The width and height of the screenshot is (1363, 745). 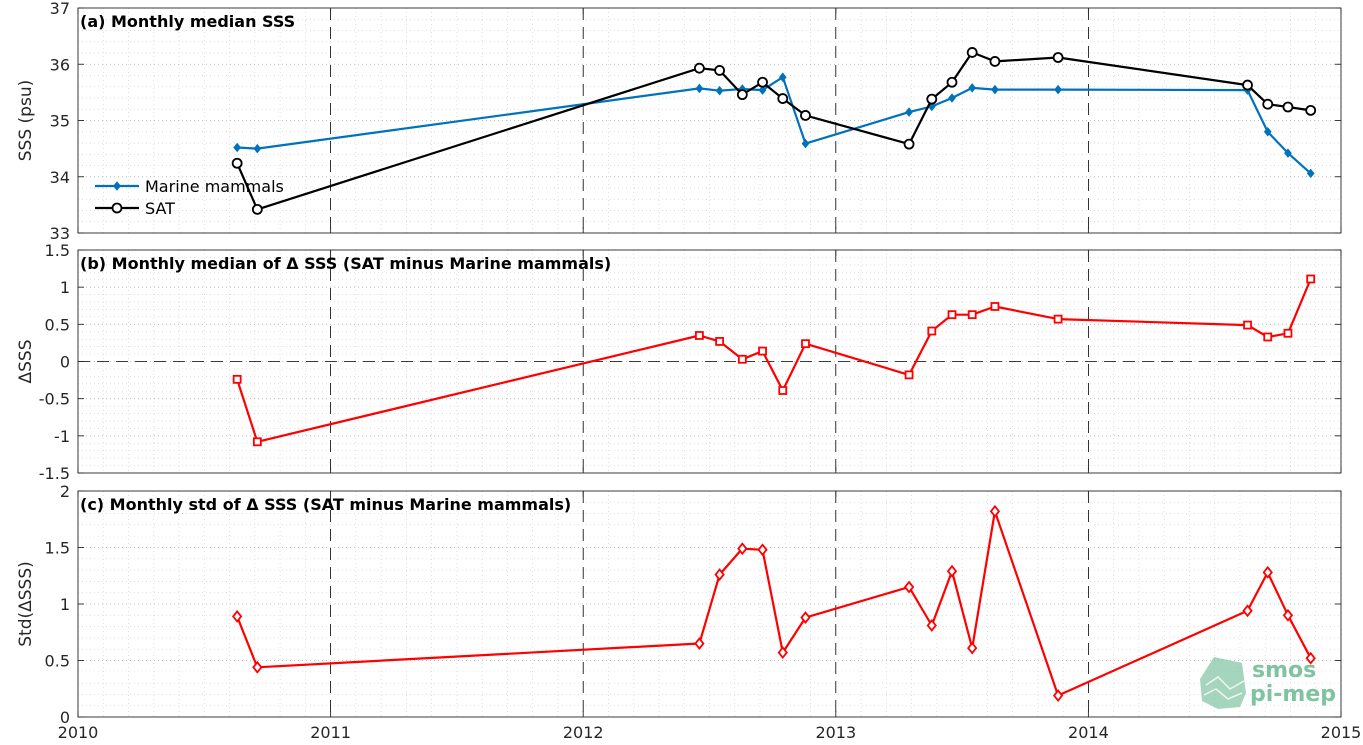 What do you see at coordinates (1224, 688) in the screenshot?
I see `watermark-graphic-detail` at bounding box center [1224, 688].